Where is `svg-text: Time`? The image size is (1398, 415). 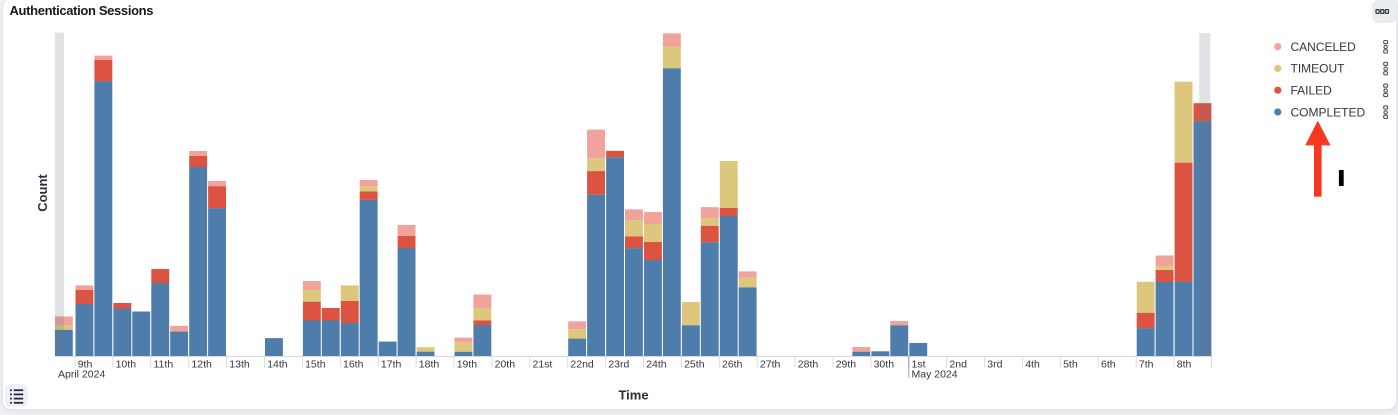 svg-text: Time is located at coordinates (633, 395).